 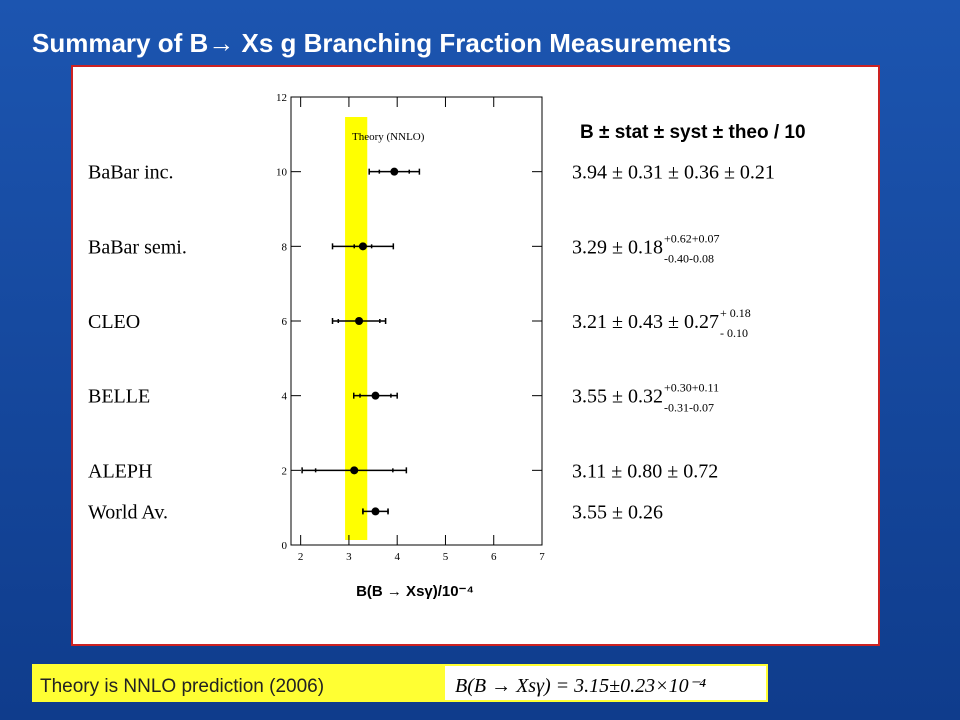 What do you see at coordinates (137, 247) in the screenshot?
I see `category-label: BaBar semi.` at bounding box center [137, 247].